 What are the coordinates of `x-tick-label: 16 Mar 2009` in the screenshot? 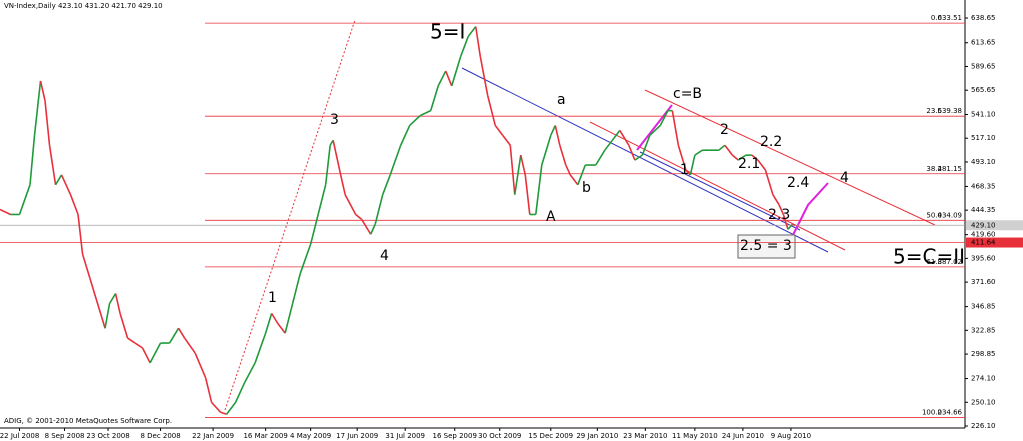 It's located at (265, 436).